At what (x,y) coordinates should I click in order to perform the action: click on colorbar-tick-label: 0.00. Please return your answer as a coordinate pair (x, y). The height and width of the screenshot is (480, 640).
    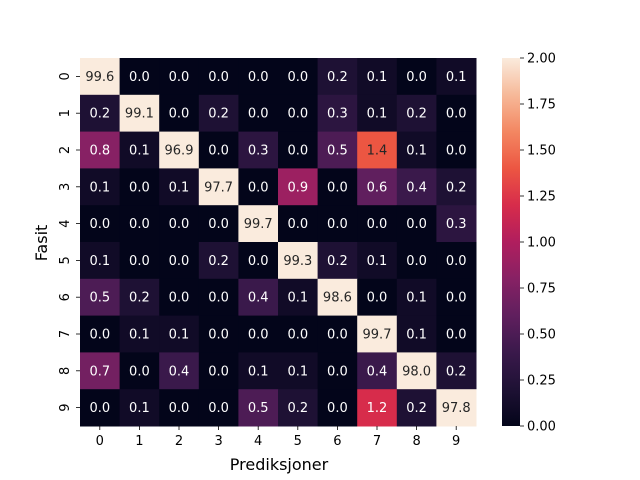
    Looking at the image, I should click on (541, 427).